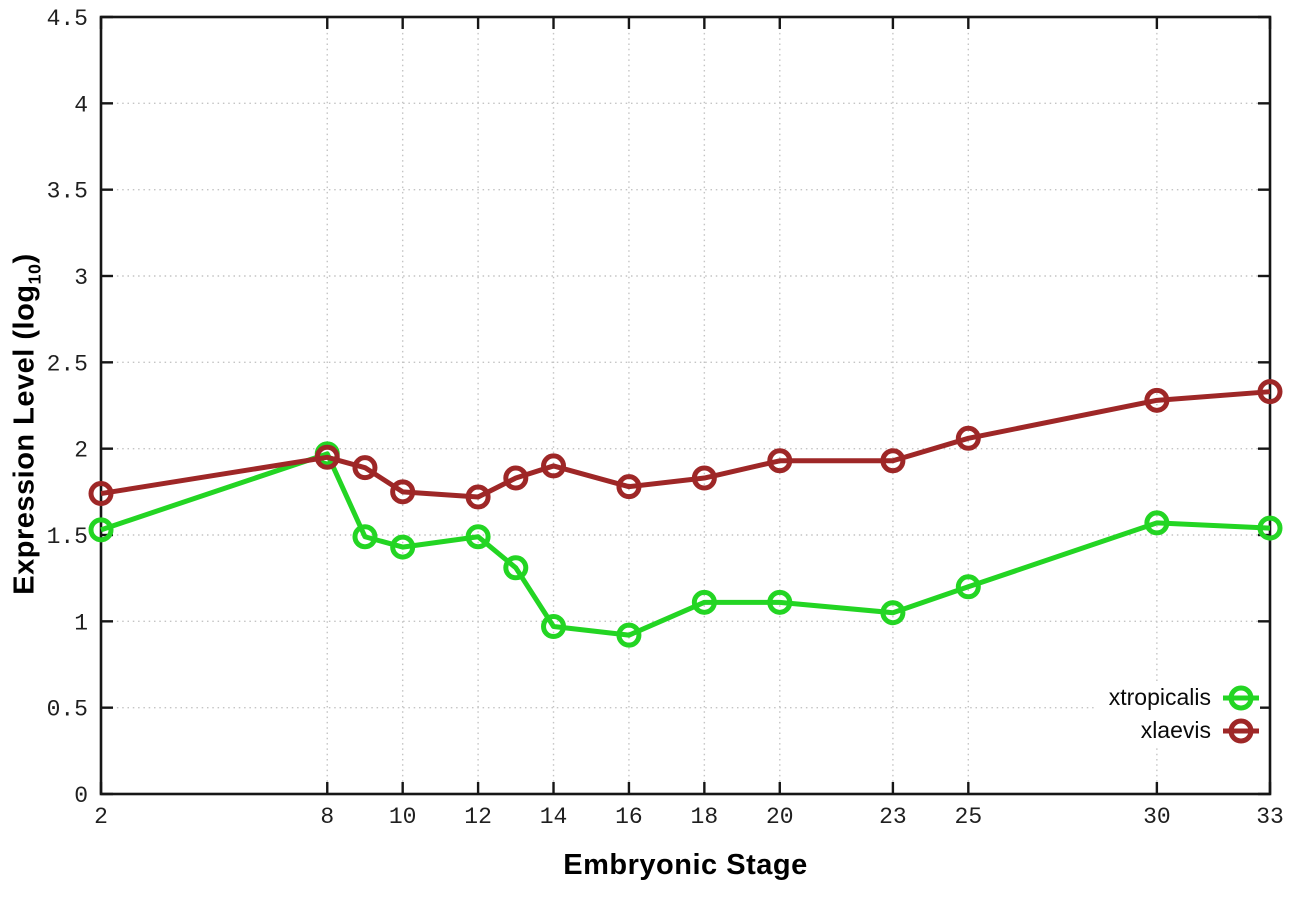 The height and width of the screenshot is (907, 1296). What do you see at coordinates (629, 817) in the screenshot?
I see `x-tick-label: 16` at bounding box center [629, 817].